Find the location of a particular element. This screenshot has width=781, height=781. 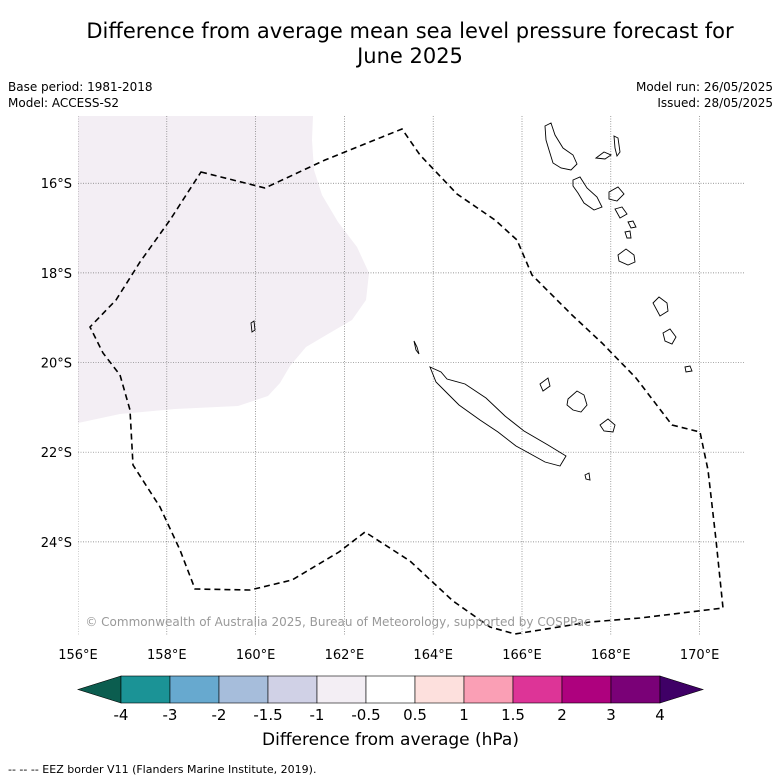

meta-right: Model run: 26/05/2025 Issued: 28/05/2025 is located at coordinates (704, 95).